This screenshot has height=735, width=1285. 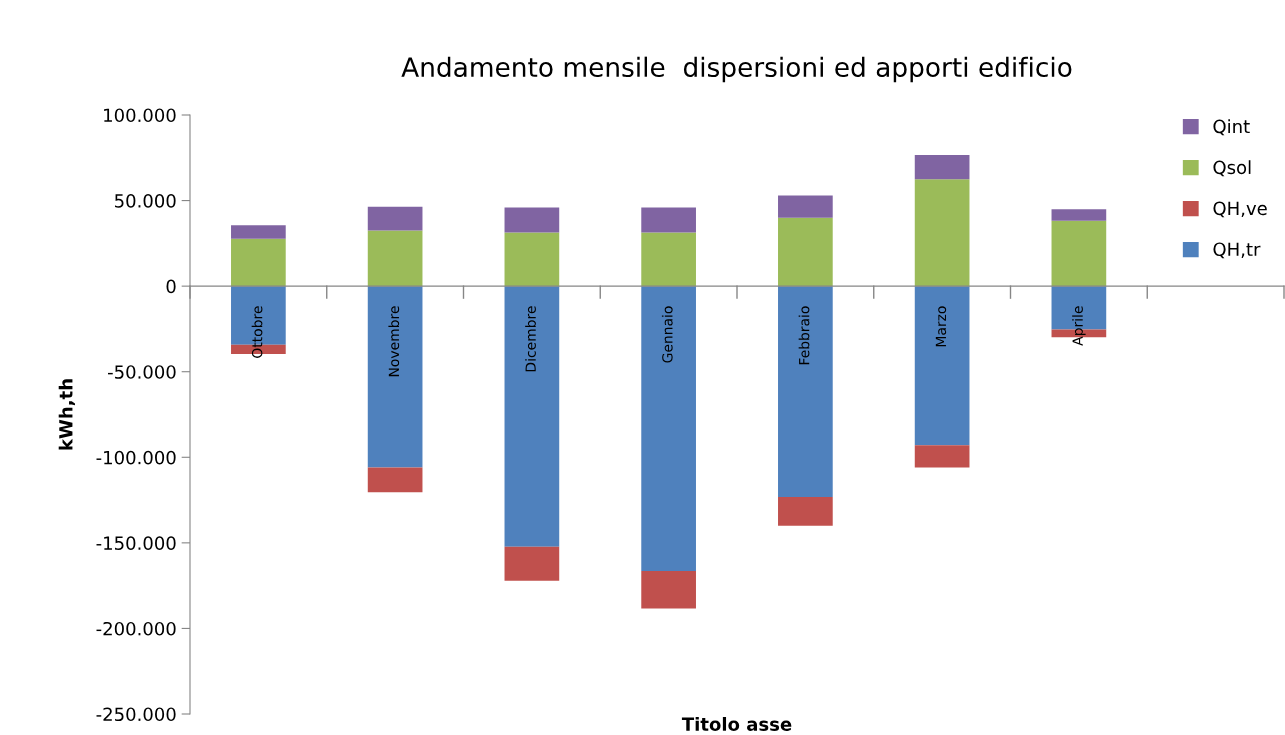 I want to click on x-tick-label: Dicembre, so click(x=530, y=339).